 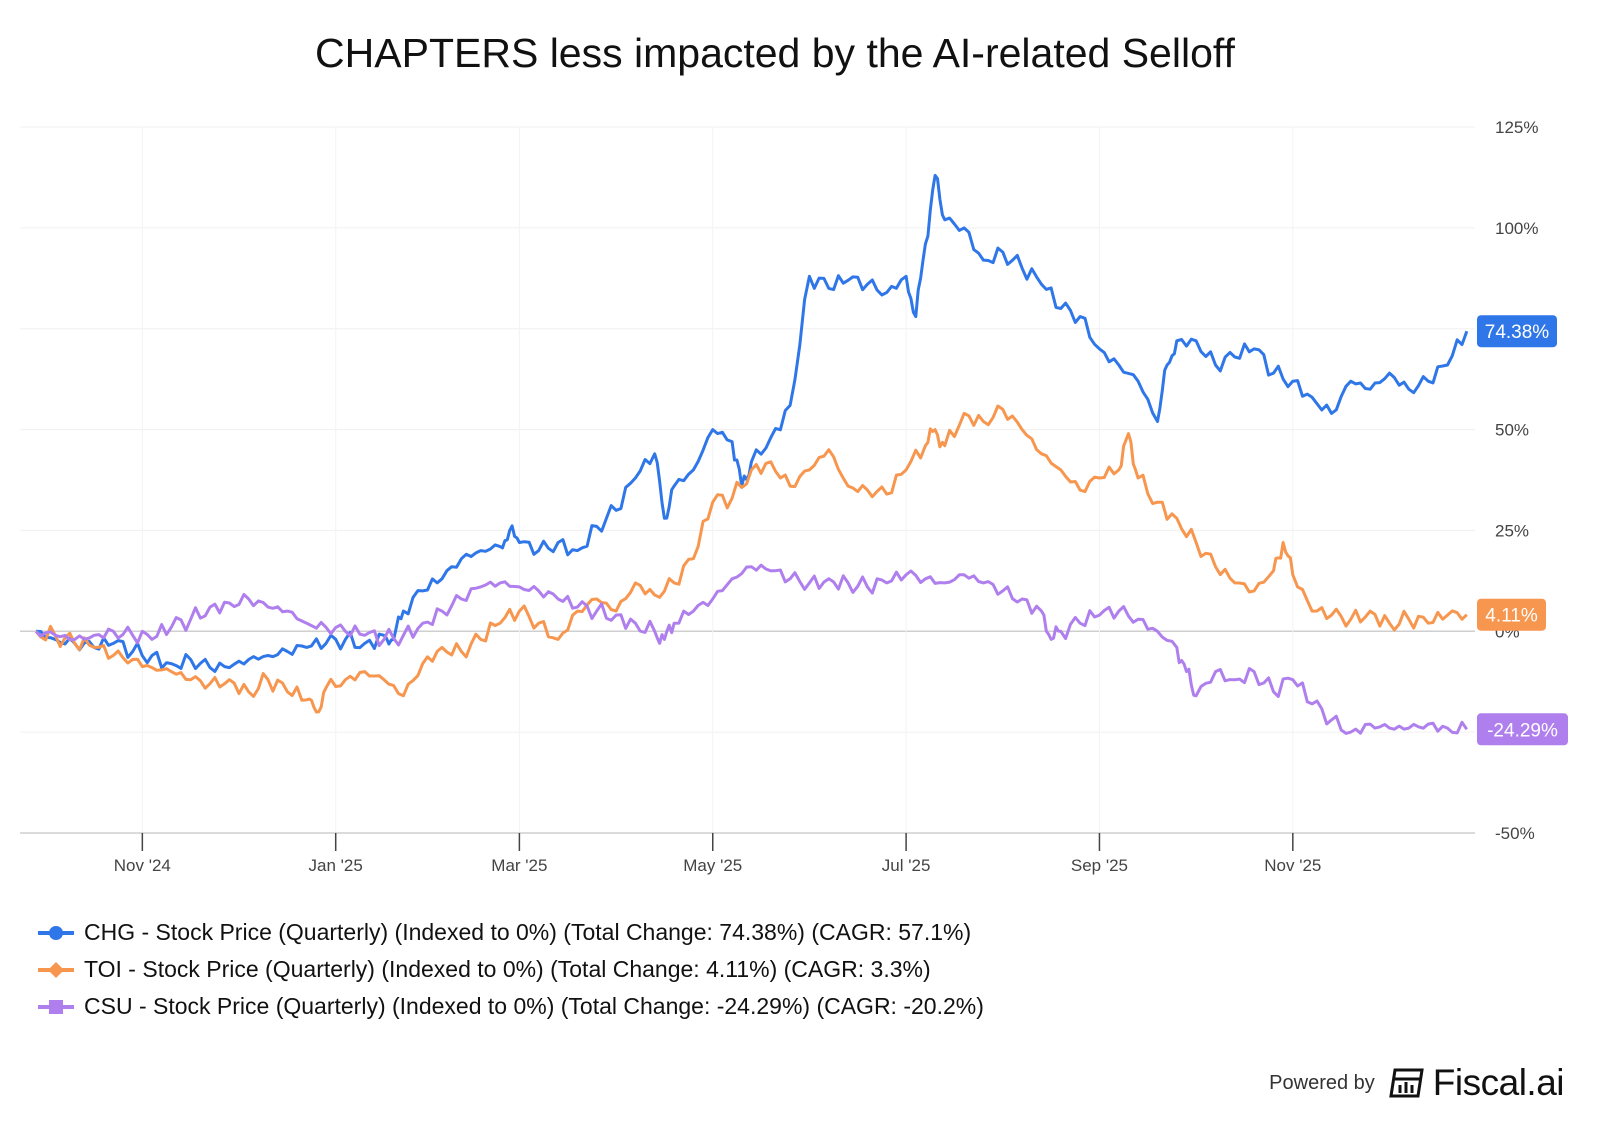 I want to click on x-tick-label: May '25, so click(x=712, y=865).